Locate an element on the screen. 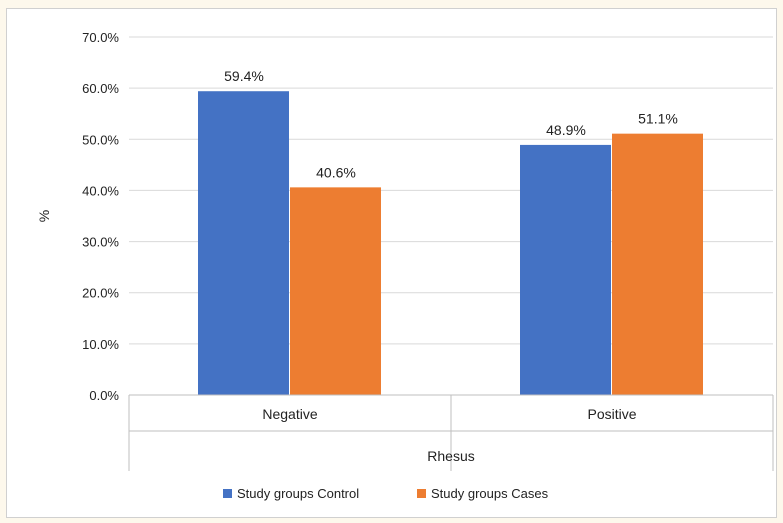  y-tick-label: 40.0% is located at coordinates (100, 190).